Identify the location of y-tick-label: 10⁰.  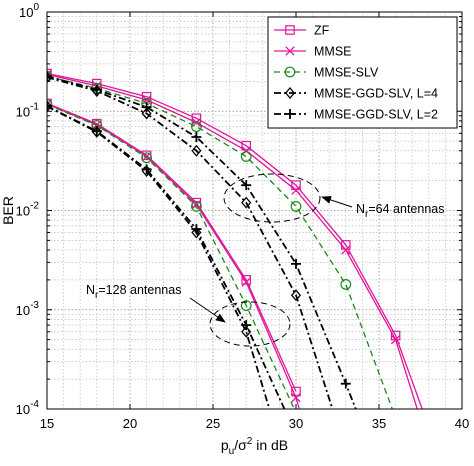
(29, 11).